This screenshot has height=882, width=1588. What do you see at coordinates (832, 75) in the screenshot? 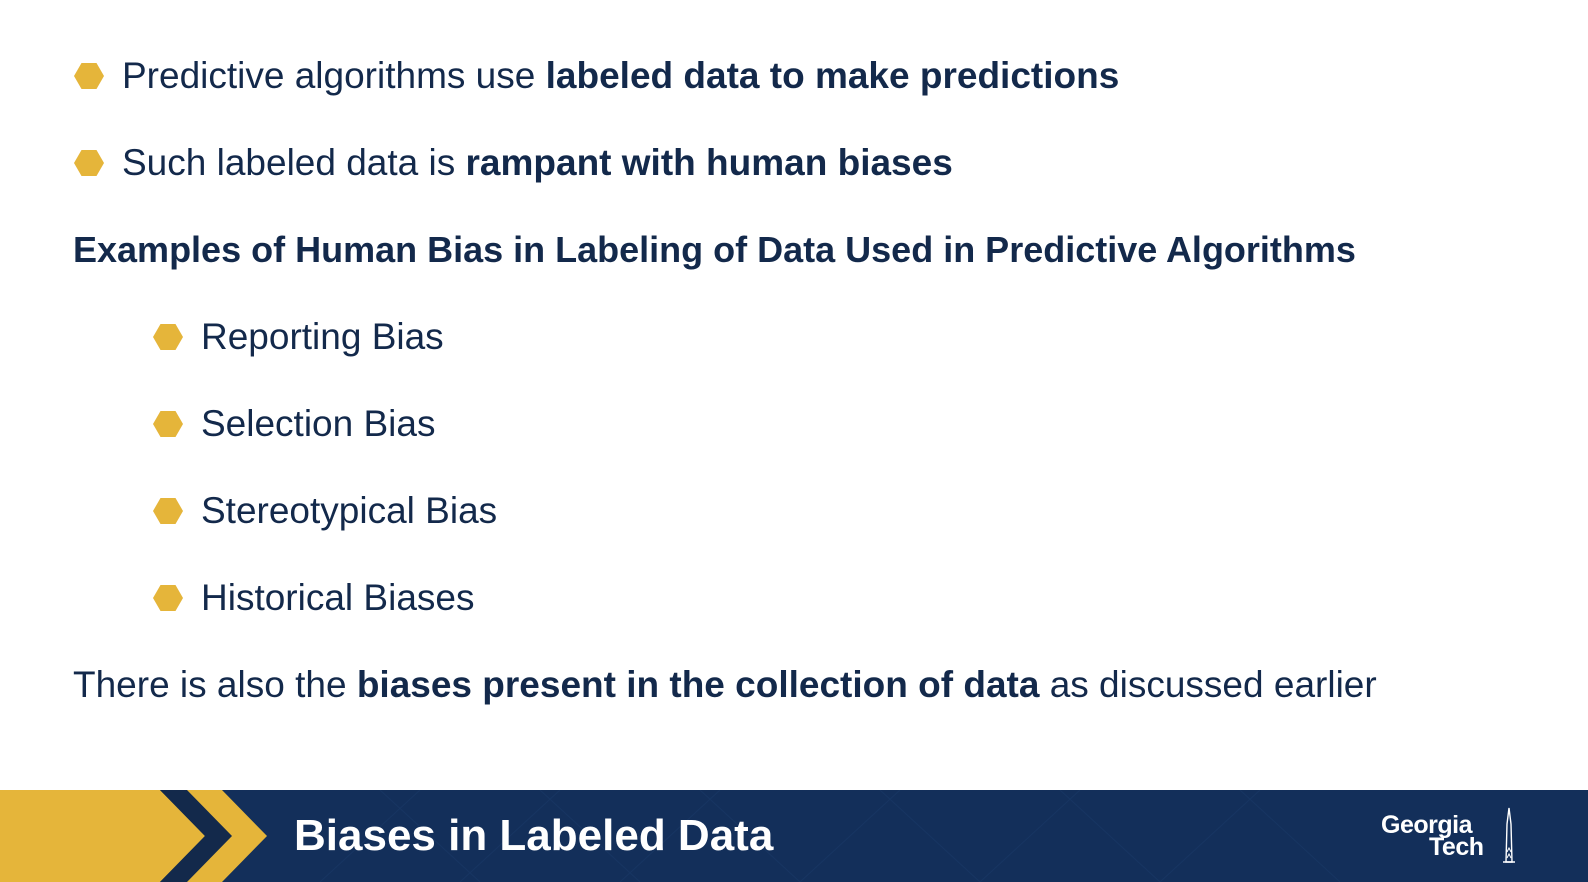
I see `bullet-bold-text: labeled data to make predictions` at bounding box center [832, 75].